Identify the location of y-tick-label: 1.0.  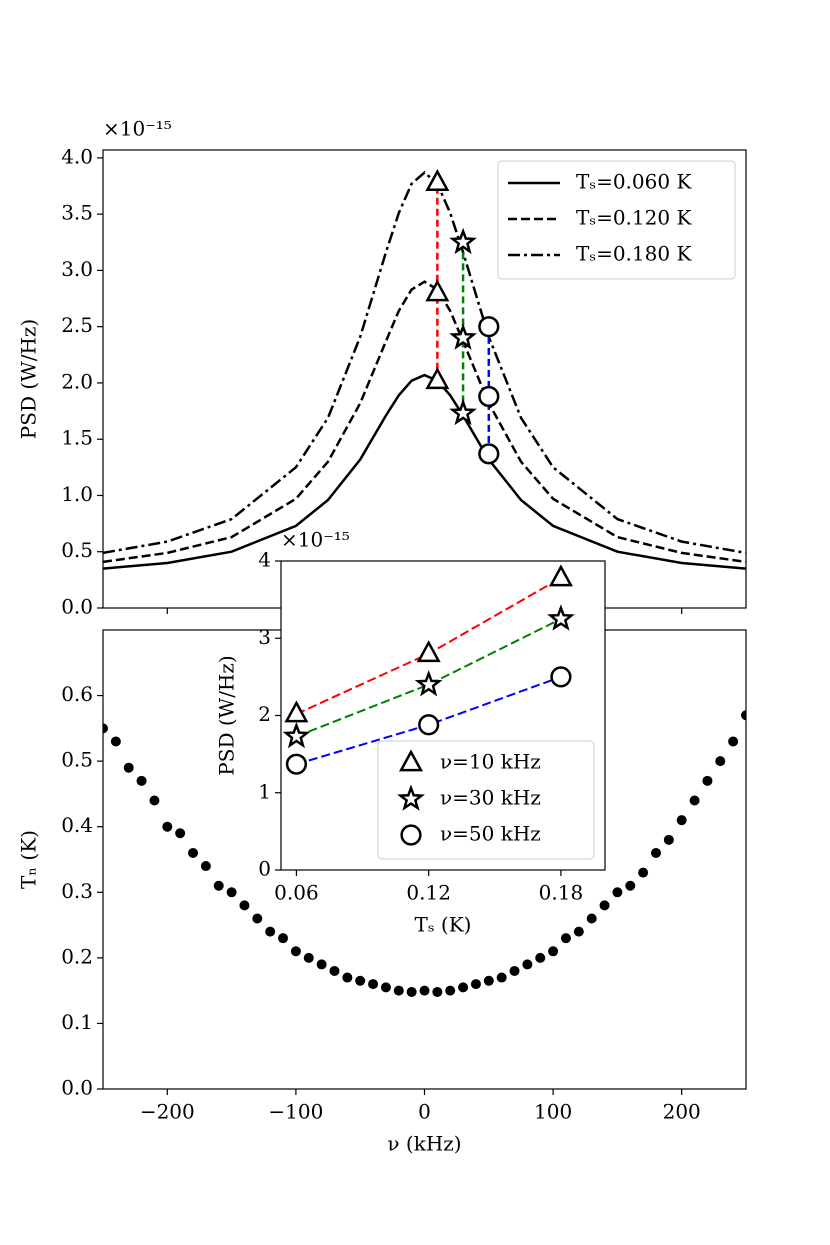
(77, 494).